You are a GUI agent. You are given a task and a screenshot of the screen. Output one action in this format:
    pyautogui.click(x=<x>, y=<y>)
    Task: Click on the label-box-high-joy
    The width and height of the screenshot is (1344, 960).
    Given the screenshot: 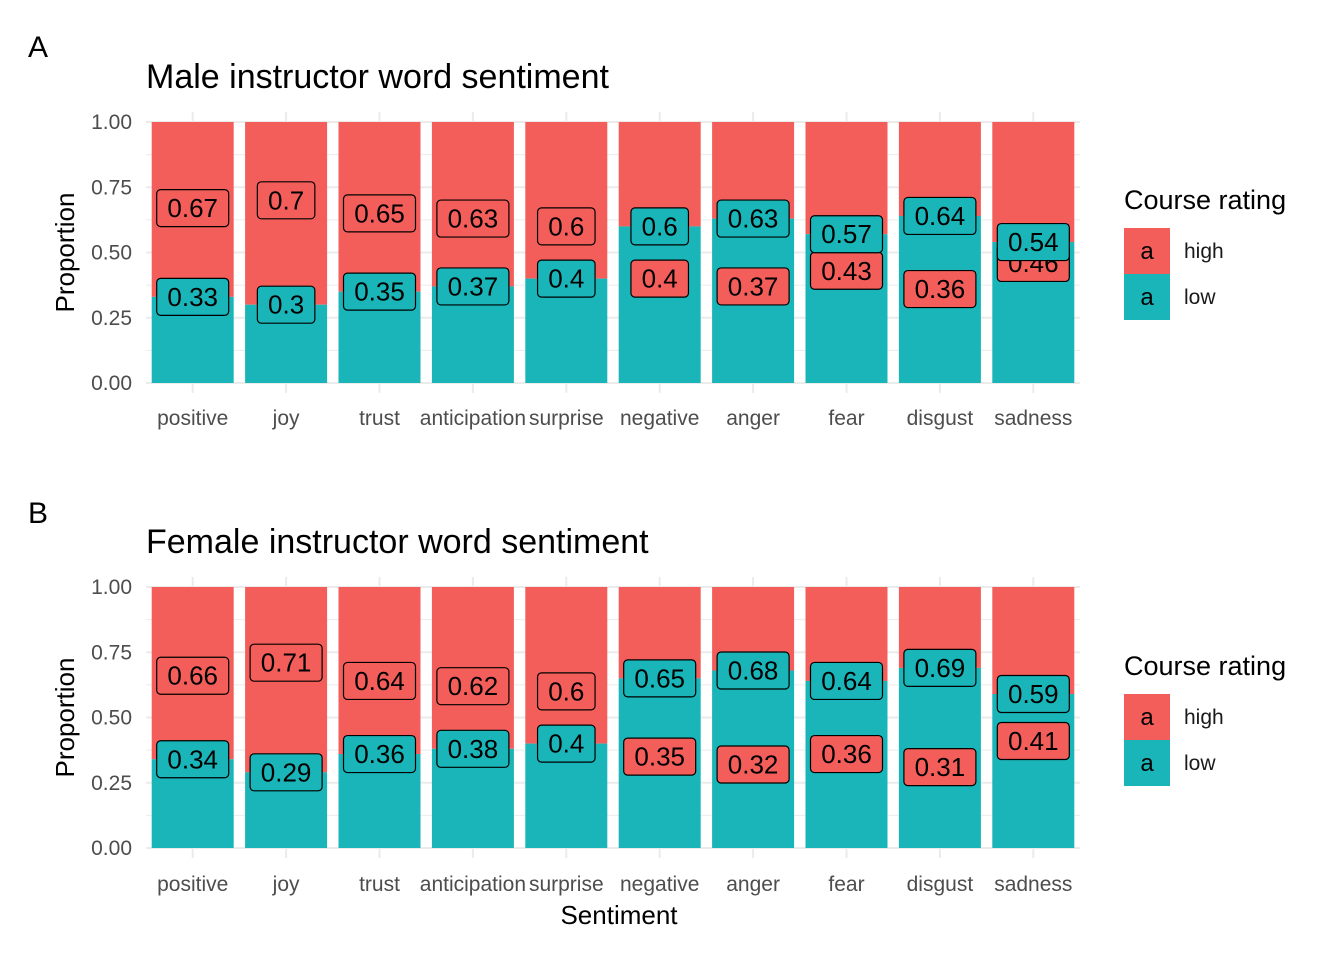 What is the action you would take?
    pyautogui.click(x=286, y=662)
    